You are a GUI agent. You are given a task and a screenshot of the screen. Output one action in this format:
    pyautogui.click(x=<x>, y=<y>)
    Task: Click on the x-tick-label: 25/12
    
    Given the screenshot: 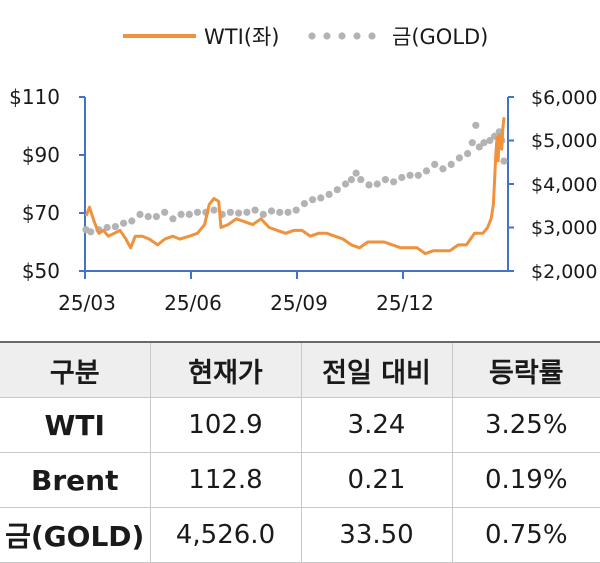 What is the action you would take?
    pyautogui.click(x=405, y=303)
    